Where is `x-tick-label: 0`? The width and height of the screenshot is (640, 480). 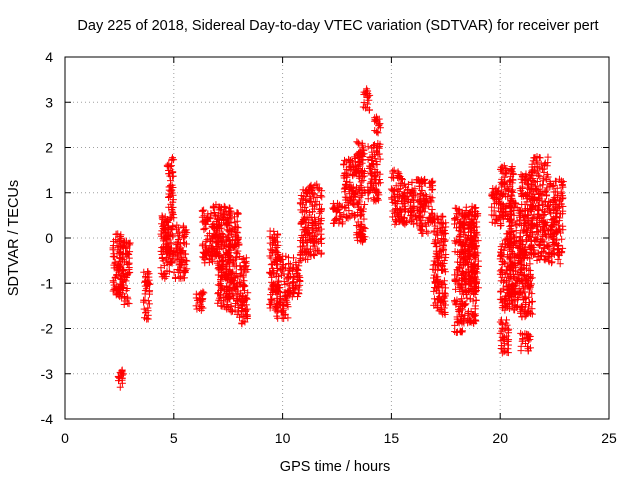
x-tick-label: 0 is located at coordinates (65, 438).